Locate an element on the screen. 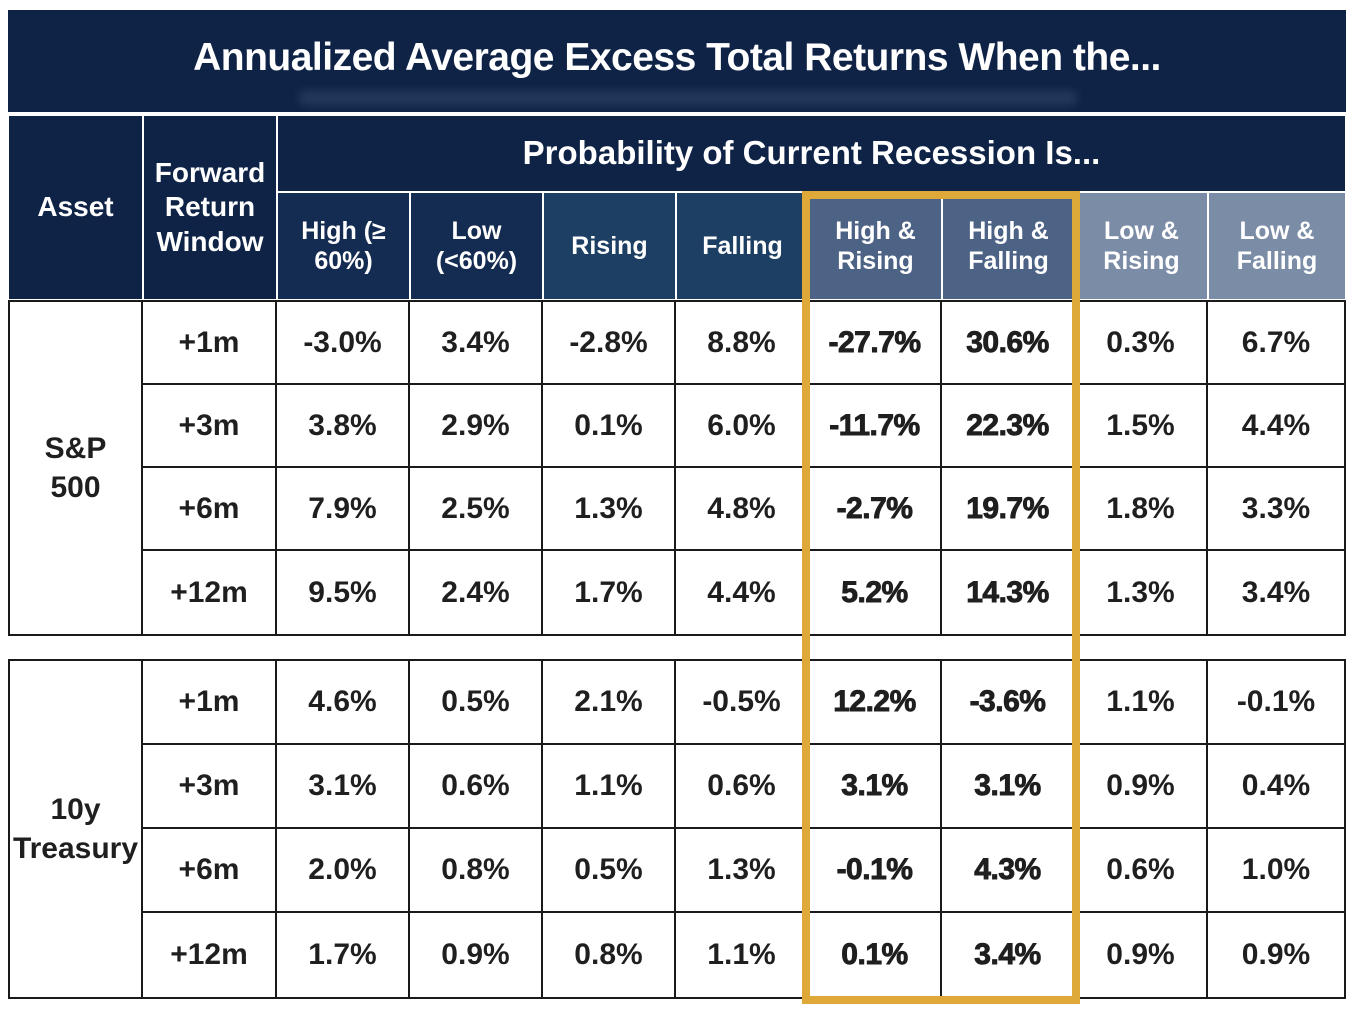 The height and width of the screenshot is (1009, 1354). value-cell: 9.5% is located at coordinates (343, 592).